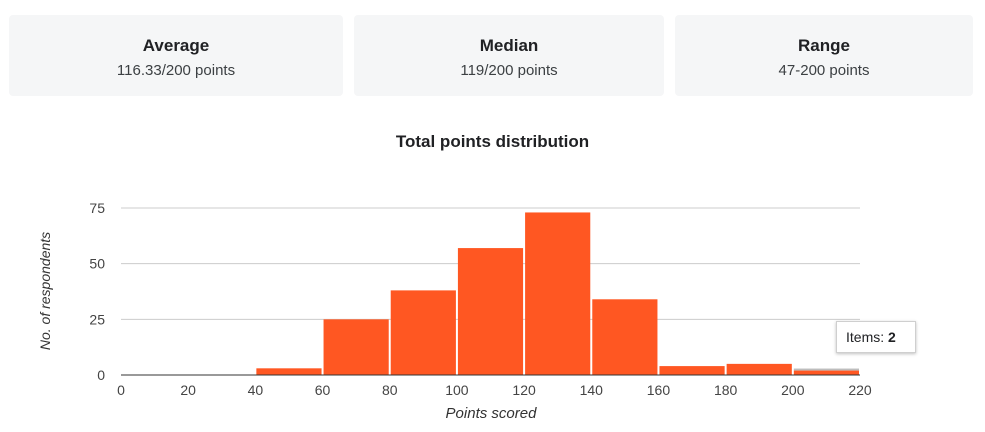  I want to click on stat-title-range: Range, so click(824, 45).